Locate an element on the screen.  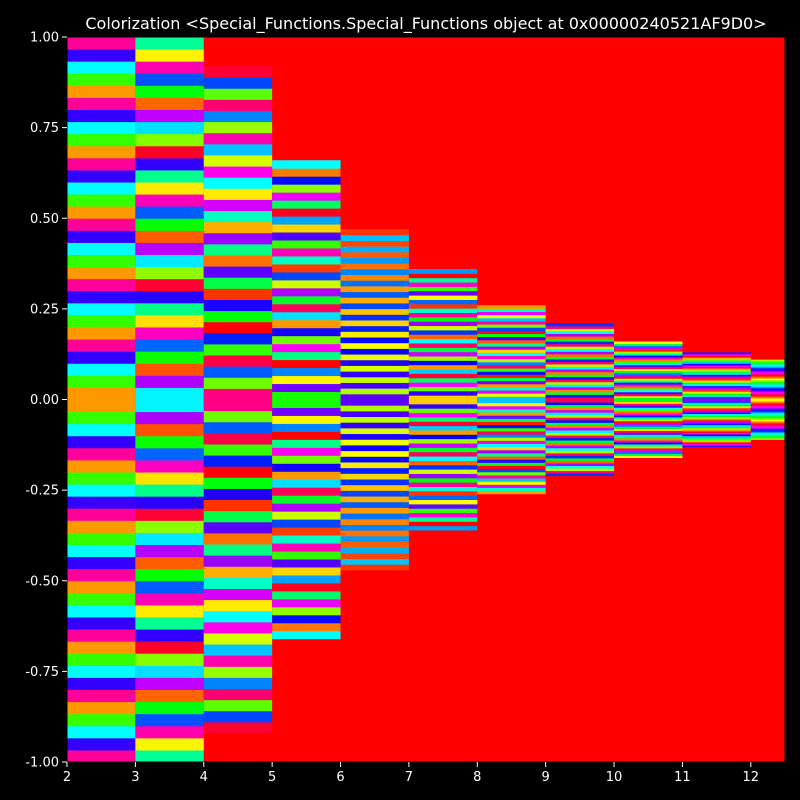
heatmap-segment is located at coordinates (648, 399).